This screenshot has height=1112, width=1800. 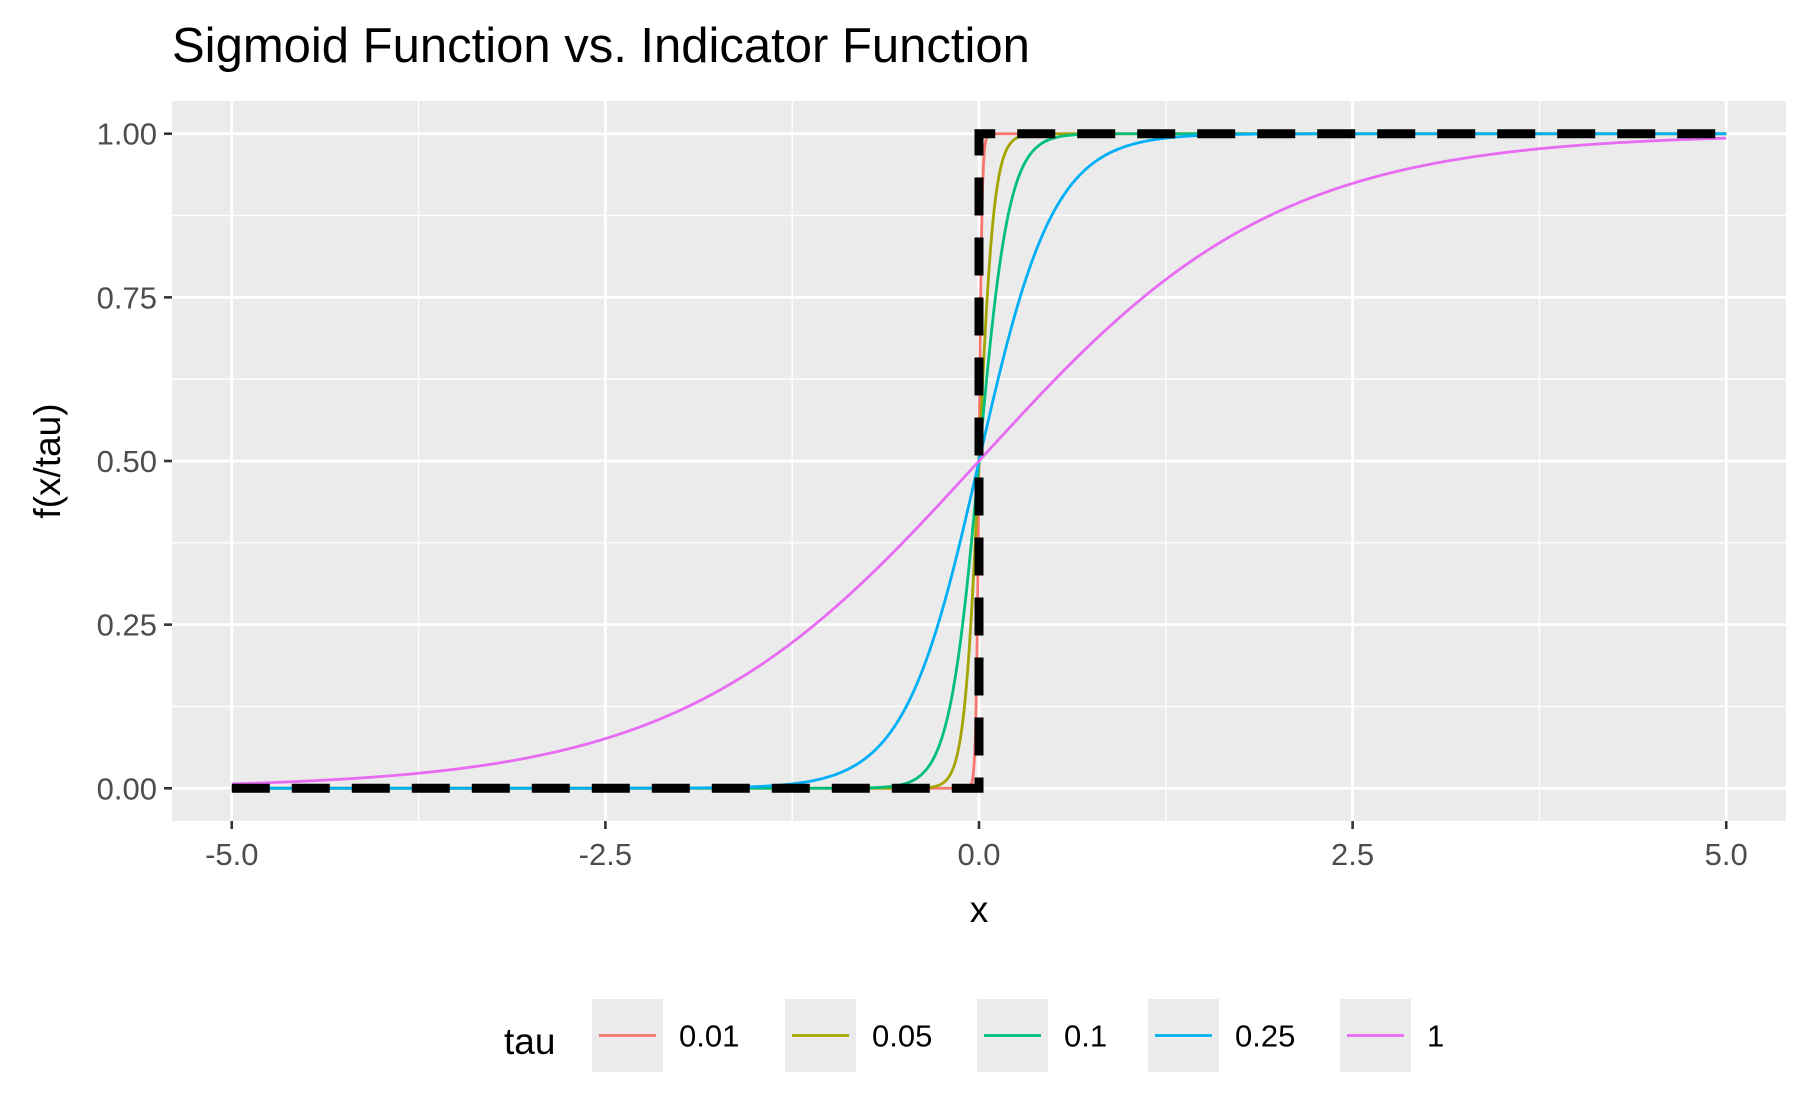 I want to click on legend-item-0.1: 0.1, so click(x=1042, y=1035).